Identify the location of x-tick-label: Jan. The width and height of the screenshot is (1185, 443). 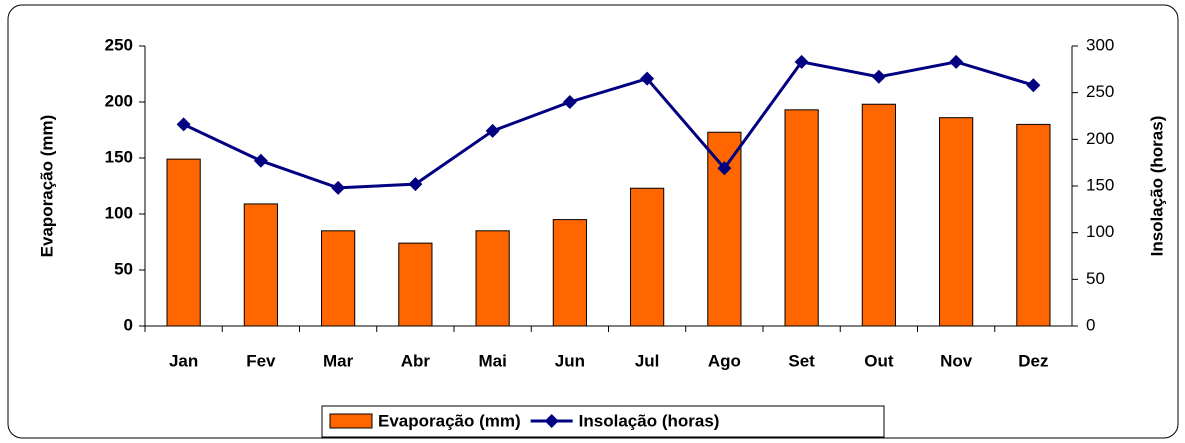
(183, 360).